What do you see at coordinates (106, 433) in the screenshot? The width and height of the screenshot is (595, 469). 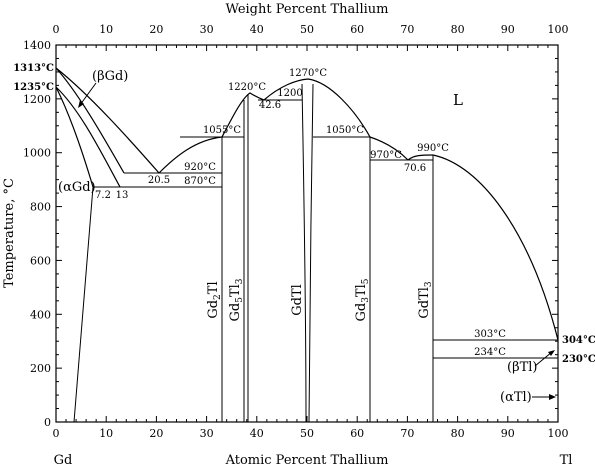 I see `bottom-tick-label: 10` at bounding box center [106, 433].